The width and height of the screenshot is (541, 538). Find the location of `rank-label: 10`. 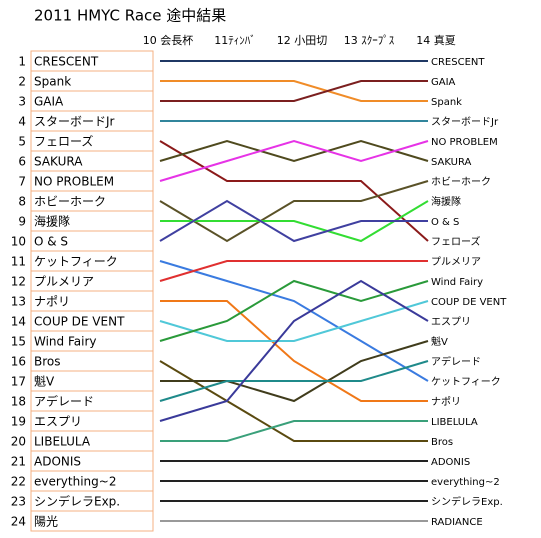

rank-label: 10 is located at coordinates (18, 242).